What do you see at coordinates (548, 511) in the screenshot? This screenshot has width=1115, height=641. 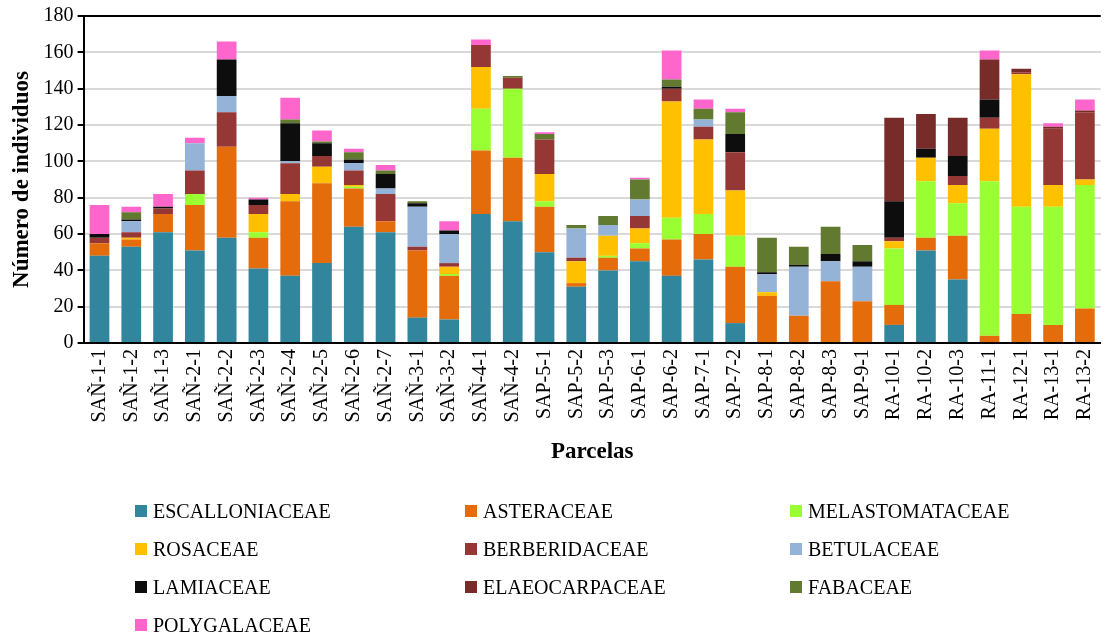 I see `legend-label: ASTERACEAE` at bounding box center [548, 511].